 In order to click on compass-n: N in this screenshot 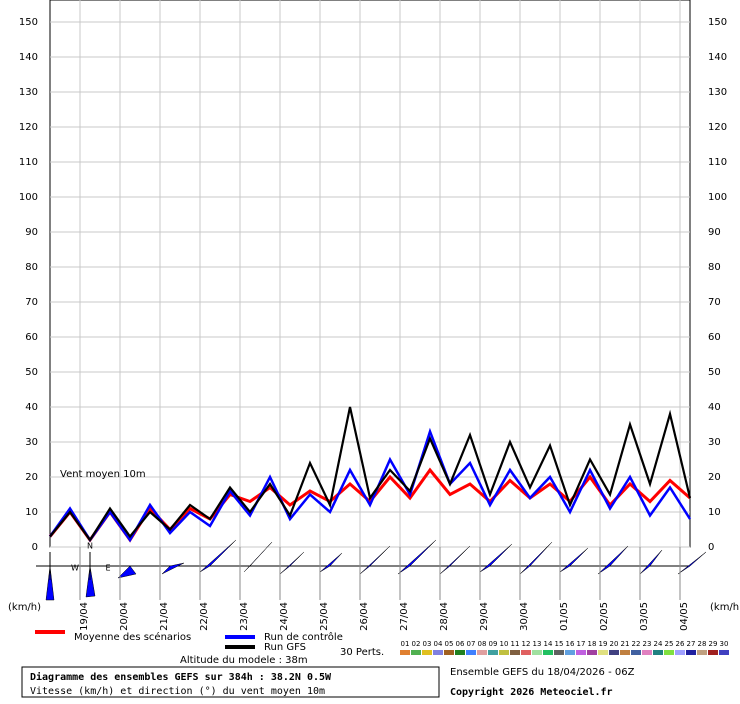, I will do `click(90, 546)`.